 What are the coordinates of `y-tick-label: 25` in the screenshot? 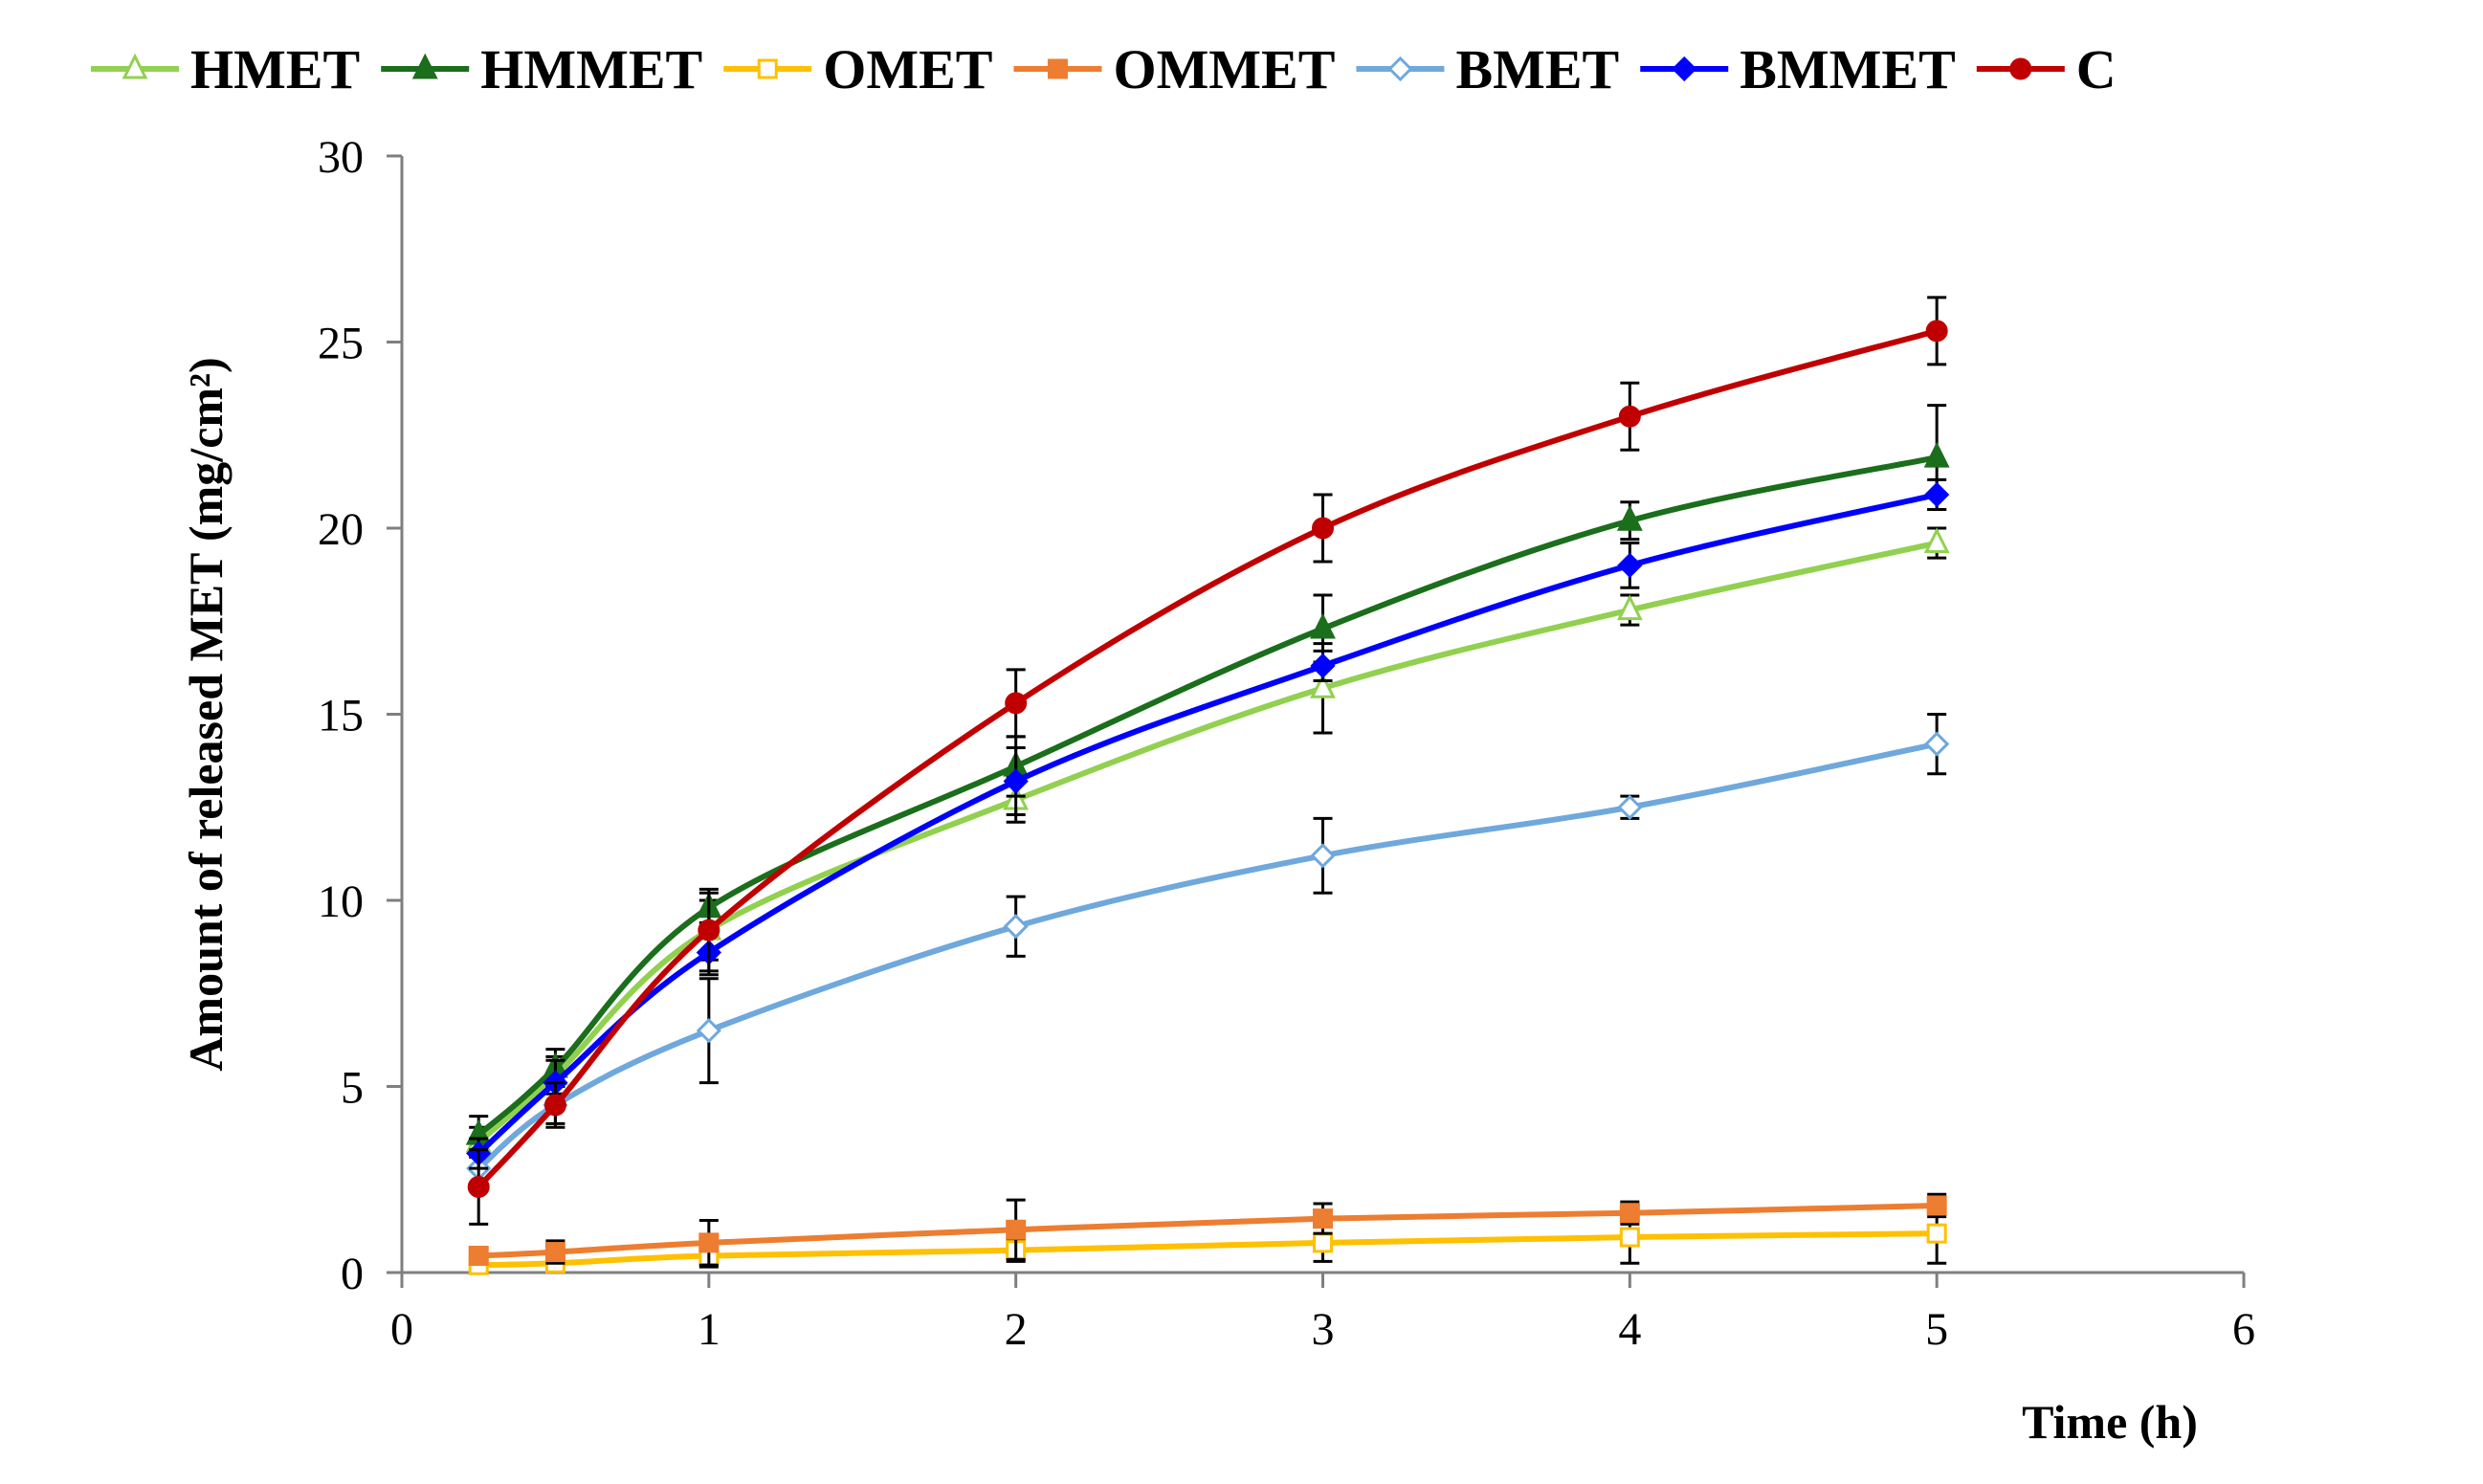 It's located at (341, 344).